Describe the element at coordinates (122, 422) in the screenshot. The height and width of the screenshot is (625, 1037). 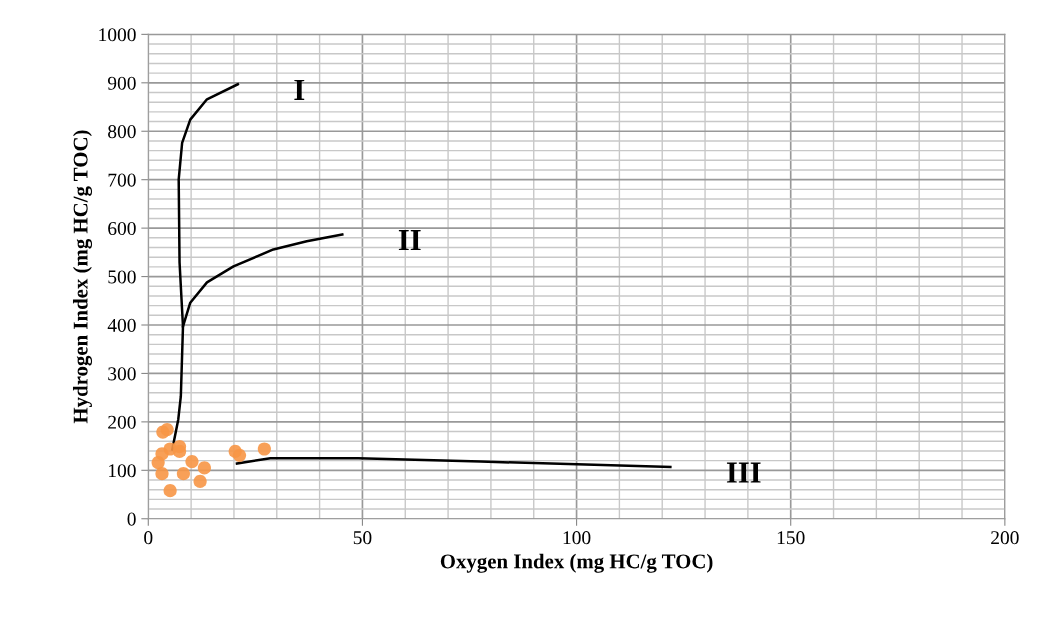
I see `y-tick-label: 200` at that location.